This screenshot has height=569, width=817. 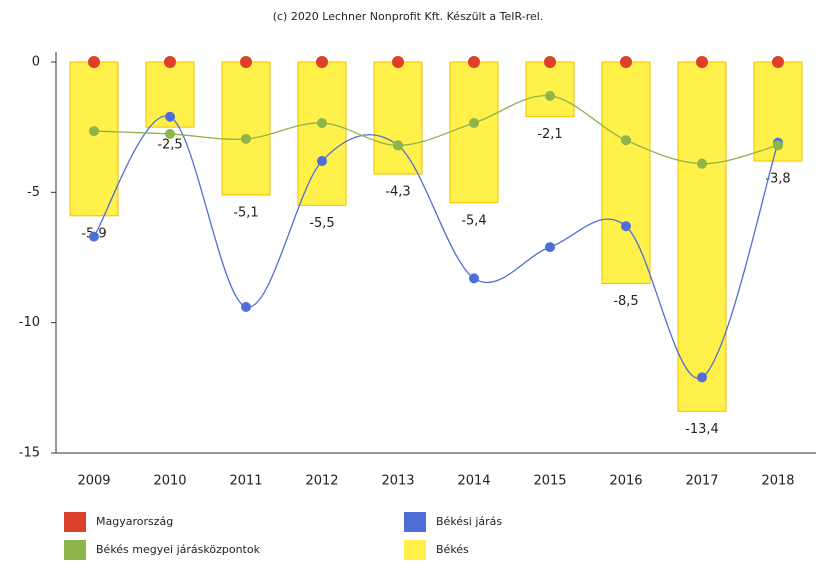 I want to click on value-label: -4,3, so click(x=397, y=192).